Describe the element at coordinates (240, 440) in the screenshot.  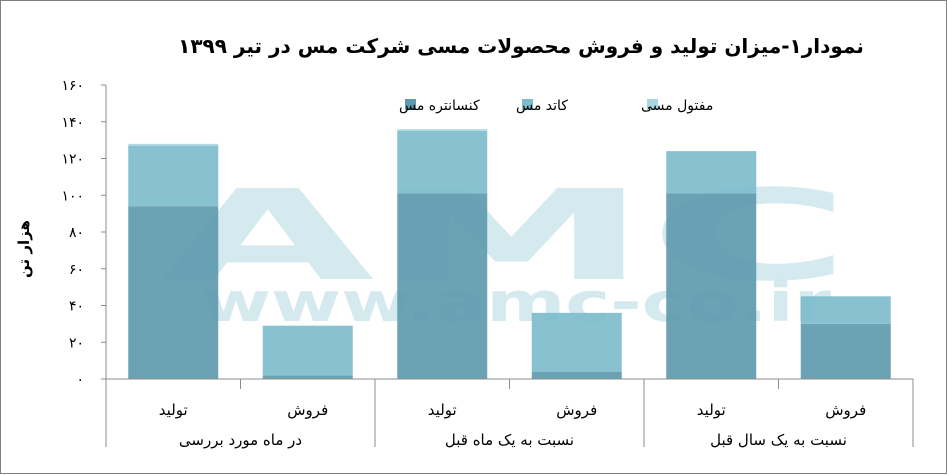
I see `x-group-label: در ماه مورد بررسی` at that location.